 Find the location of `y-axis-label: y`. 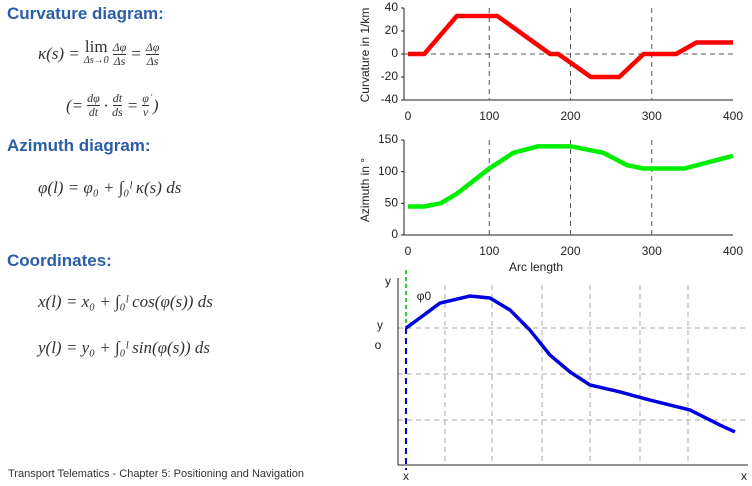

y-axis-label: y is located at coordinates (388, 281).